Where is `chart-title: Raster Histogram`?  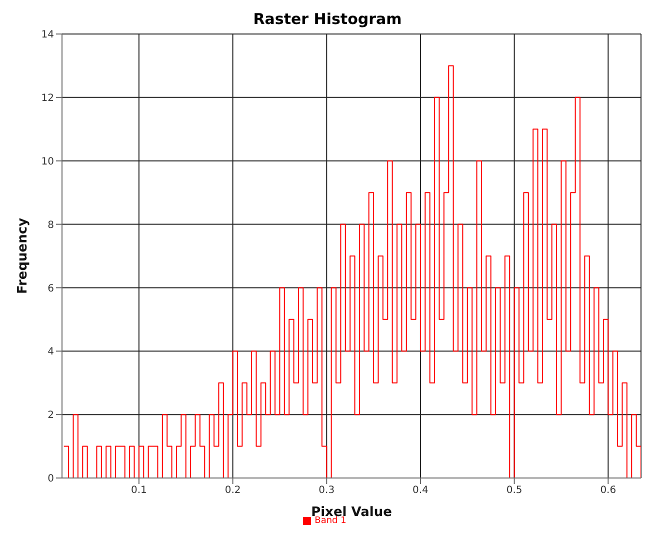
chart-title: Raster Histogram is located at coordinates (327, 19).